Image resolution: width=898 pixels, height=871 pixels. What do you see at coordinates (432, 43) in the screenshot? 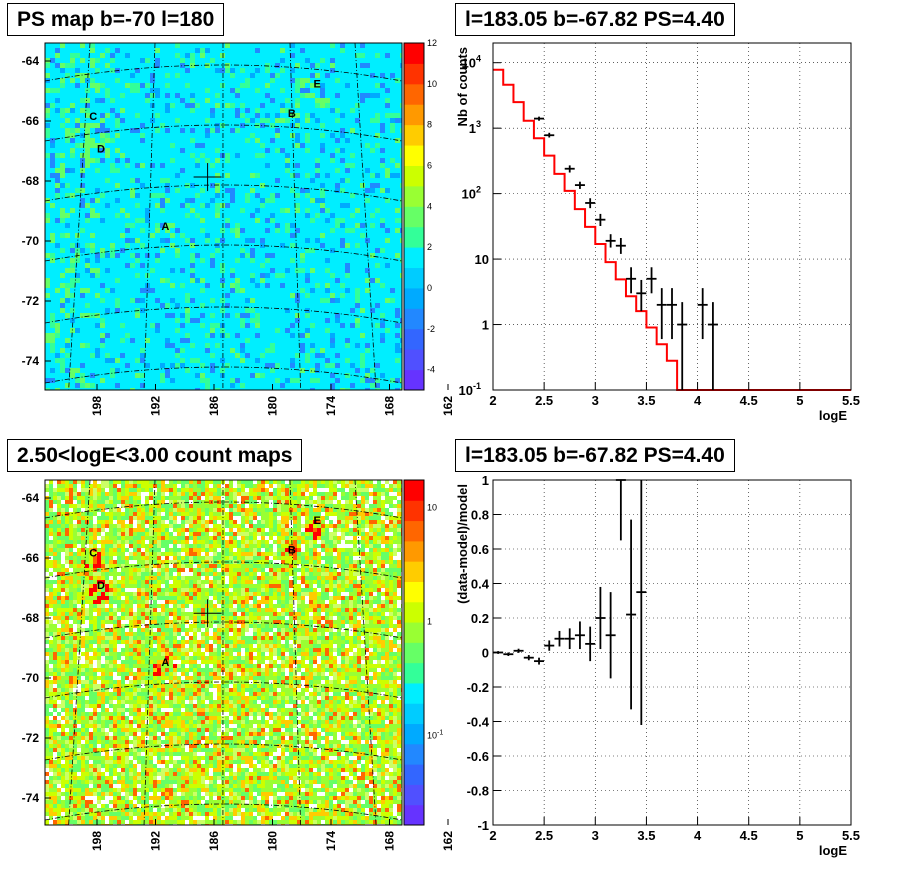
I see `colorbar-tick: 12` at bounding box center [432, 43].